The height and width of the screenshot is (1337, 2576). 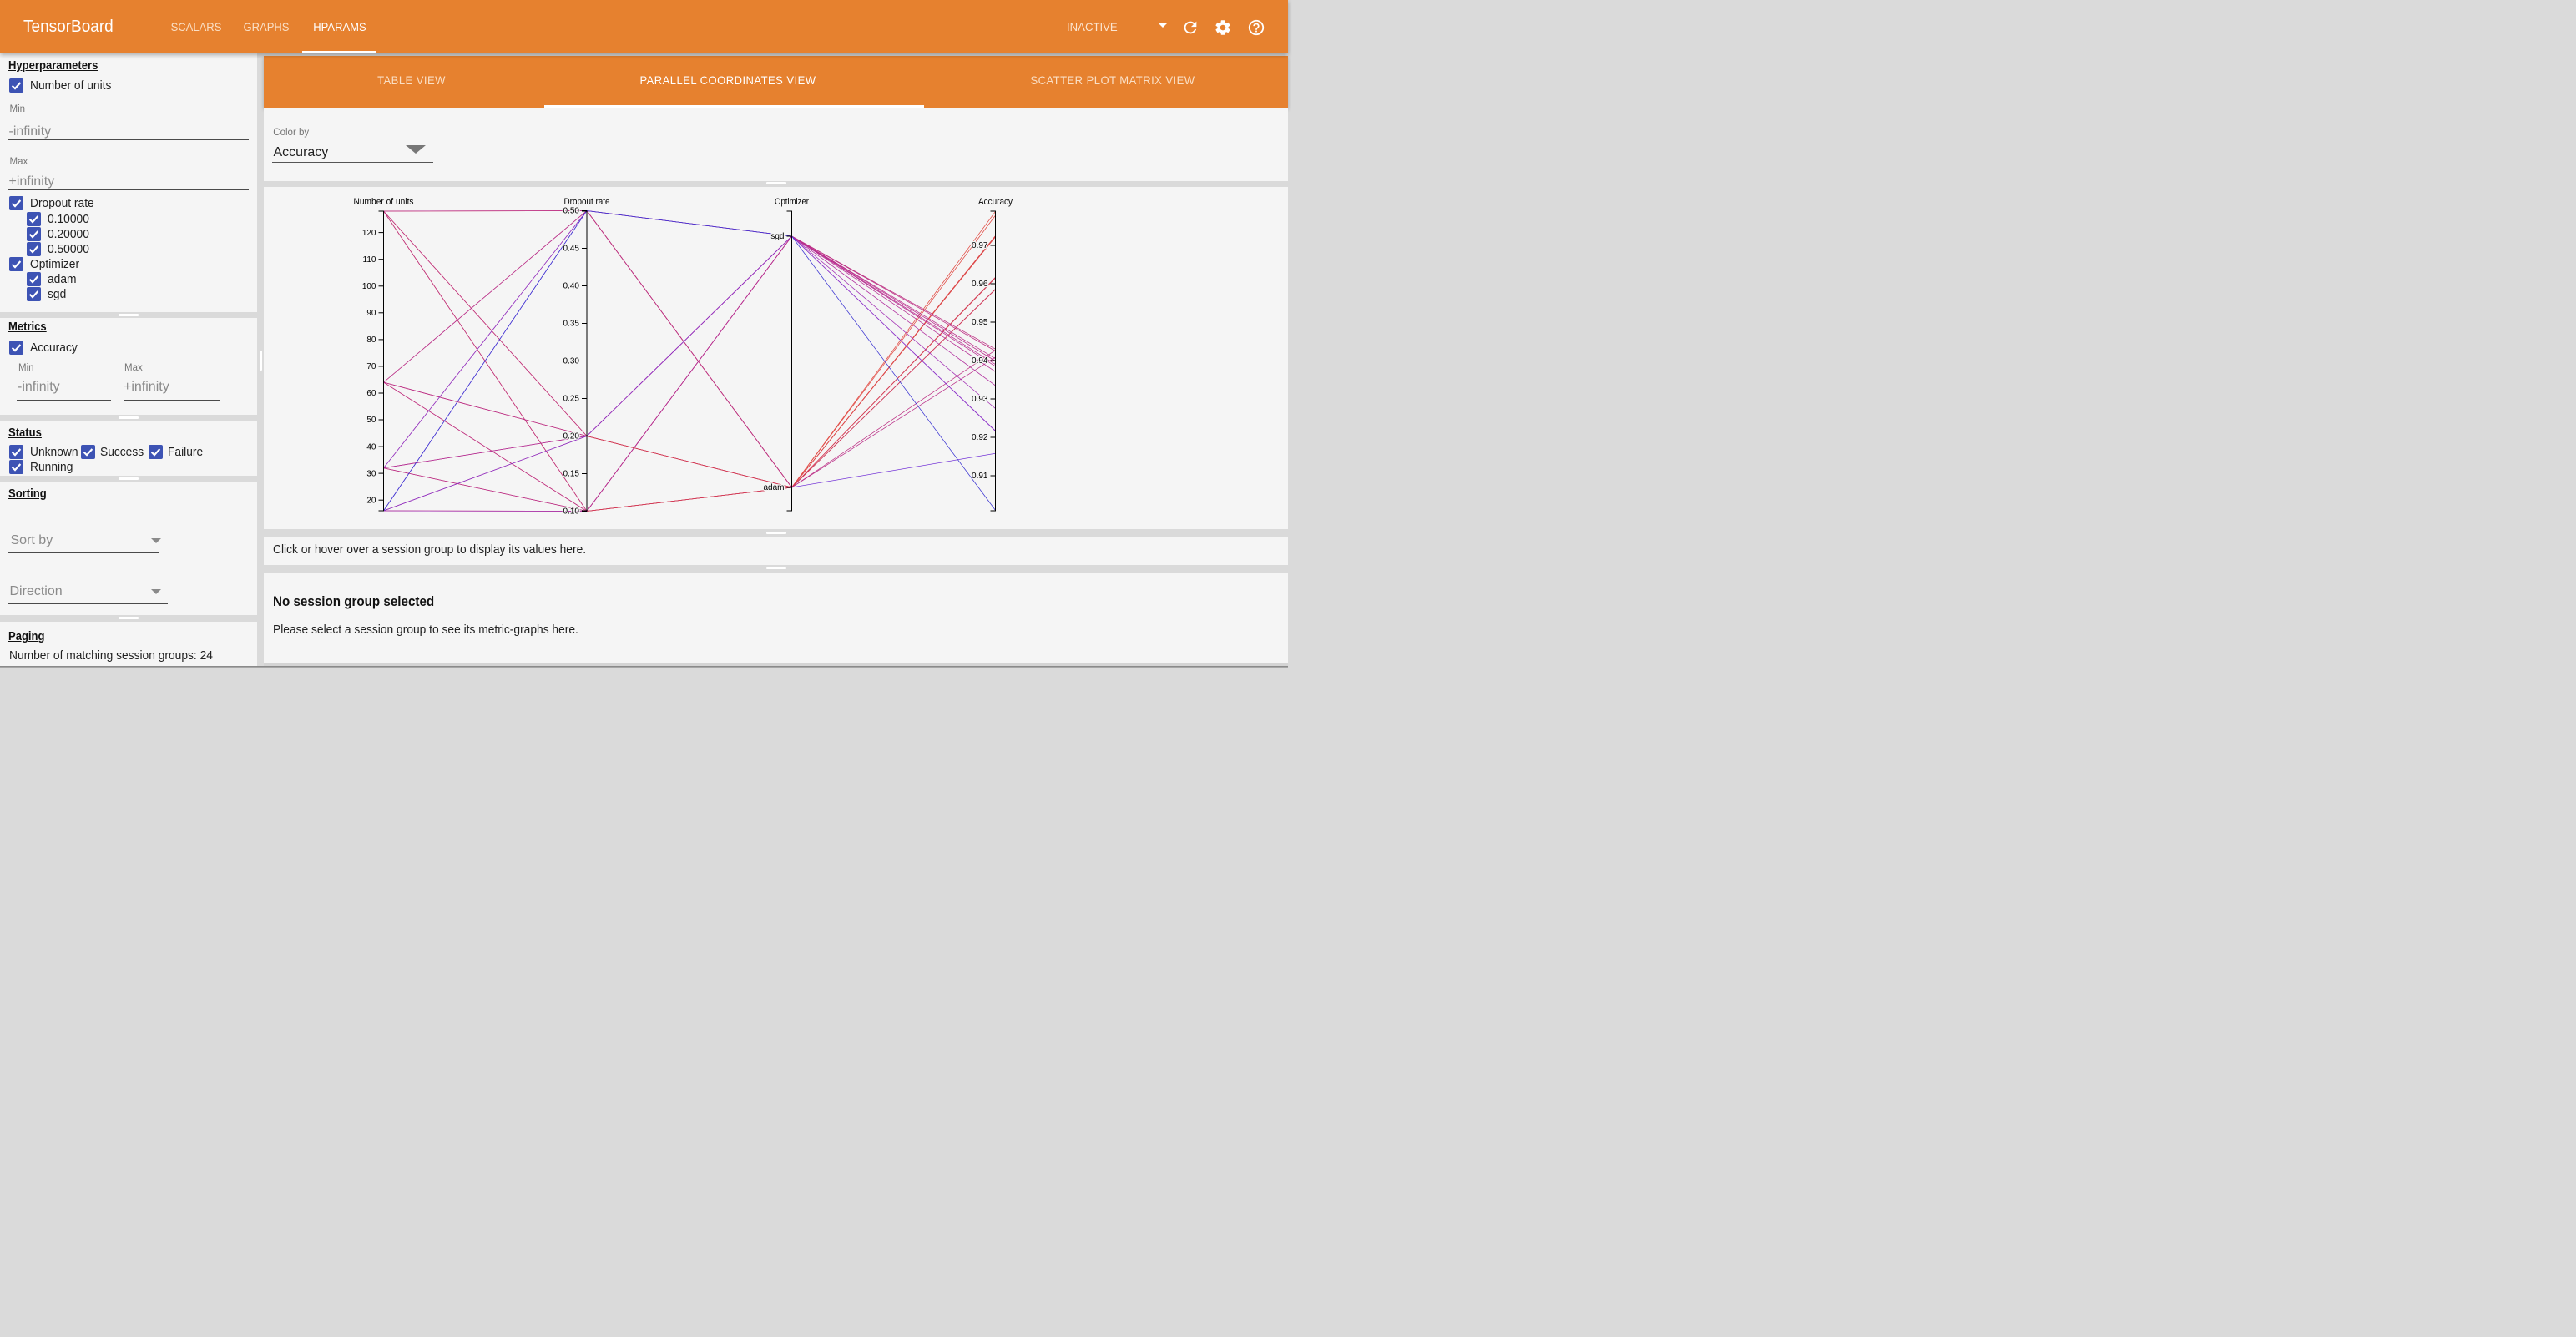 I want to click on svg-text: 110, so click(x=369, y=259).